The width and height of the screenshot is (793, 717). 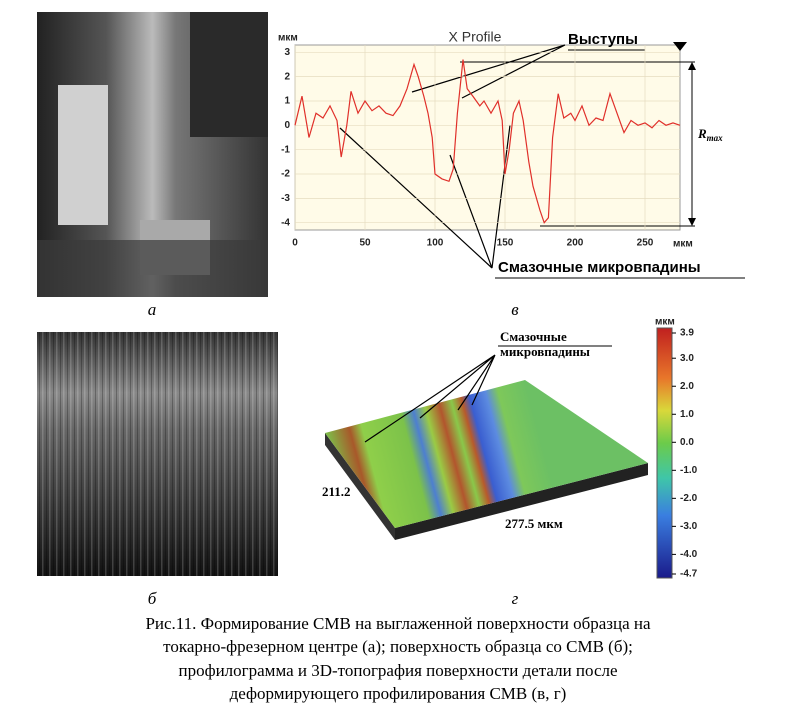 What do you see at coordinates (665, 322) in the screenshot?
I see `colorbar-unit: мкм` at bounding box center [665, 322].